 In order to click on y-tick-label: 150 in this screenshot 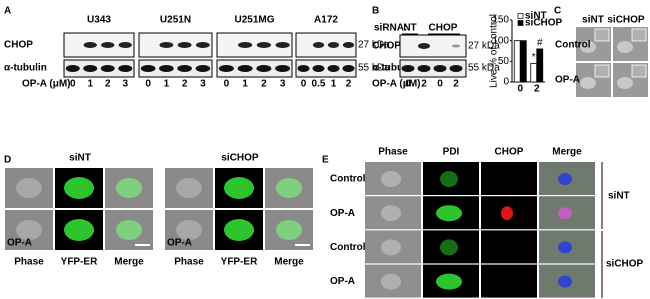, I will do `click(500, 20)`.